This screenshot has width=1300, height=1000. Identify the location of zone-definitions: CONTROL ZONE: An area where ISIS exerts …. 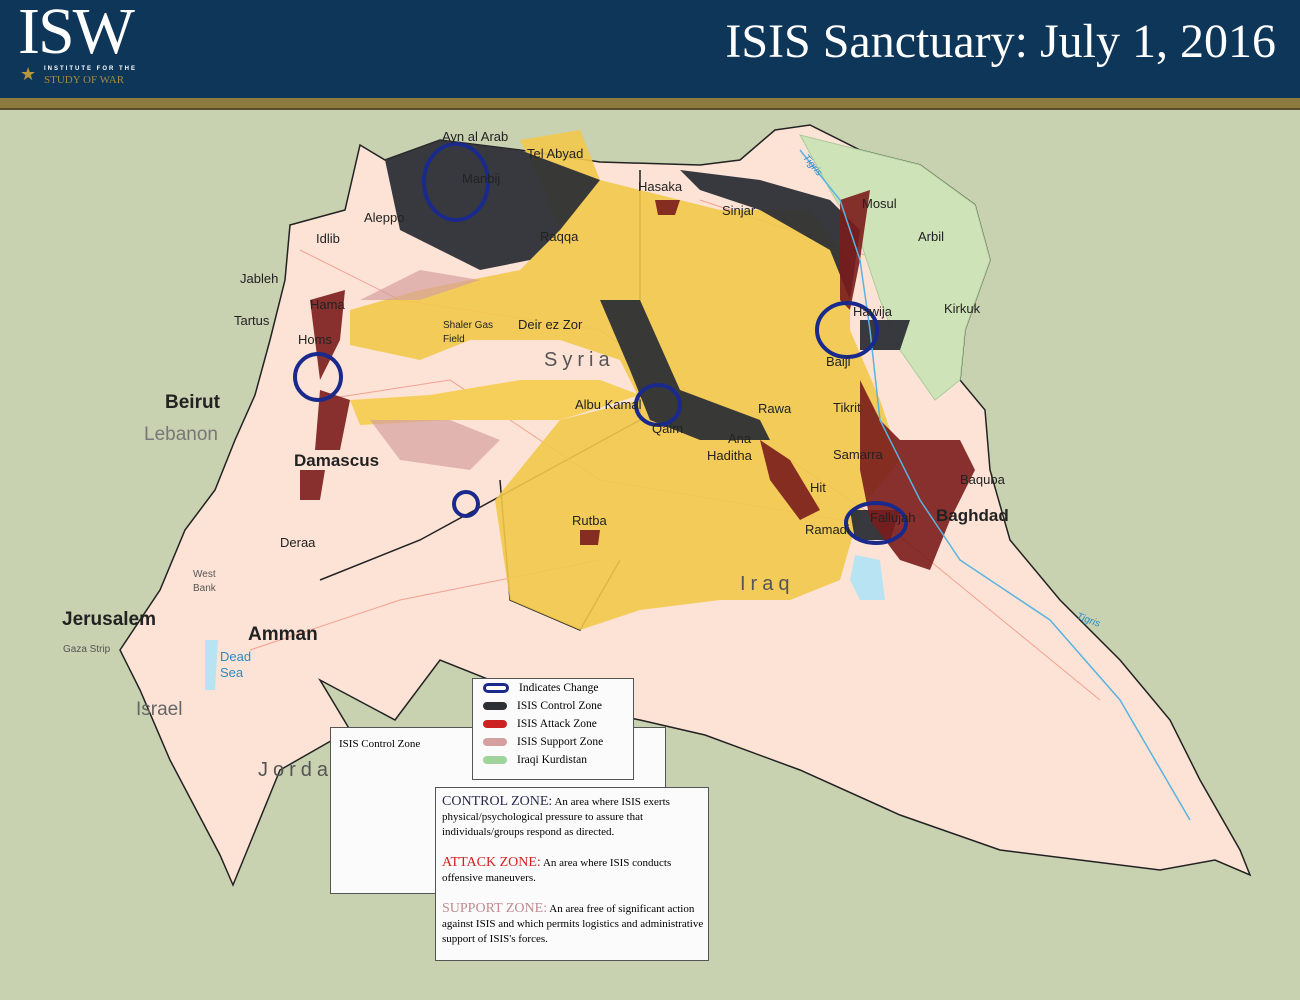
(572, 874).